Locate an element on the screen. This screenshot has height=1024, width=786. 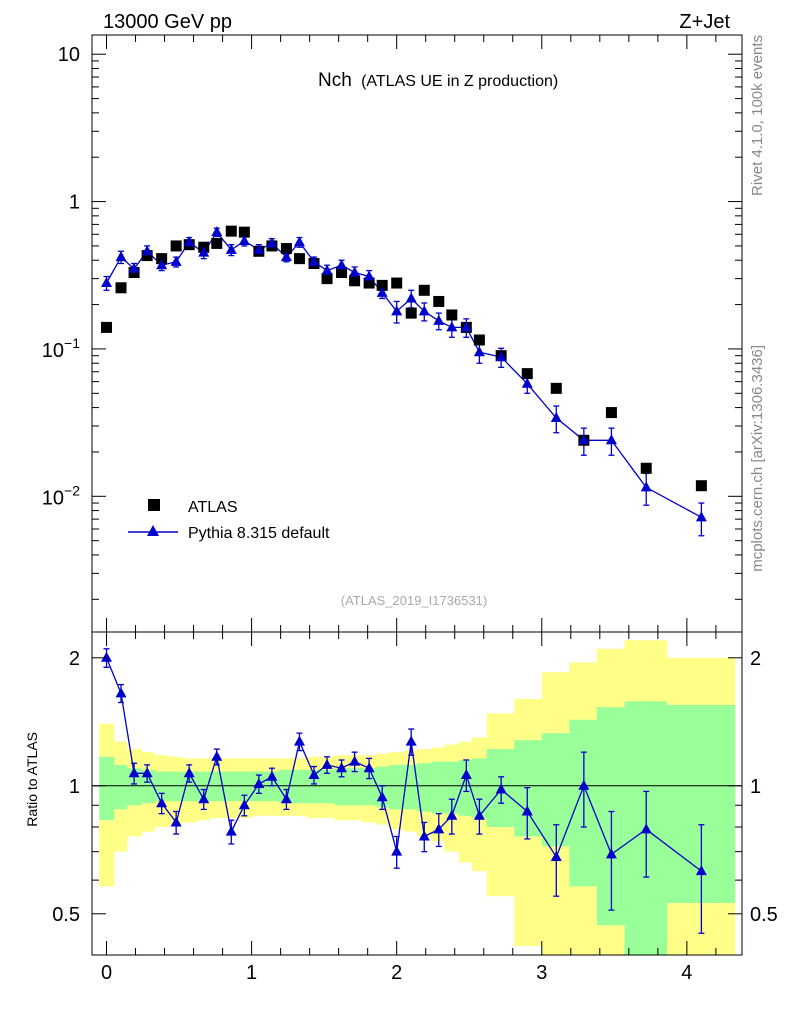
mcplots-label: mcplots.cern.ch [arXiv:1306.3436] is located at coordinates (757, 458).